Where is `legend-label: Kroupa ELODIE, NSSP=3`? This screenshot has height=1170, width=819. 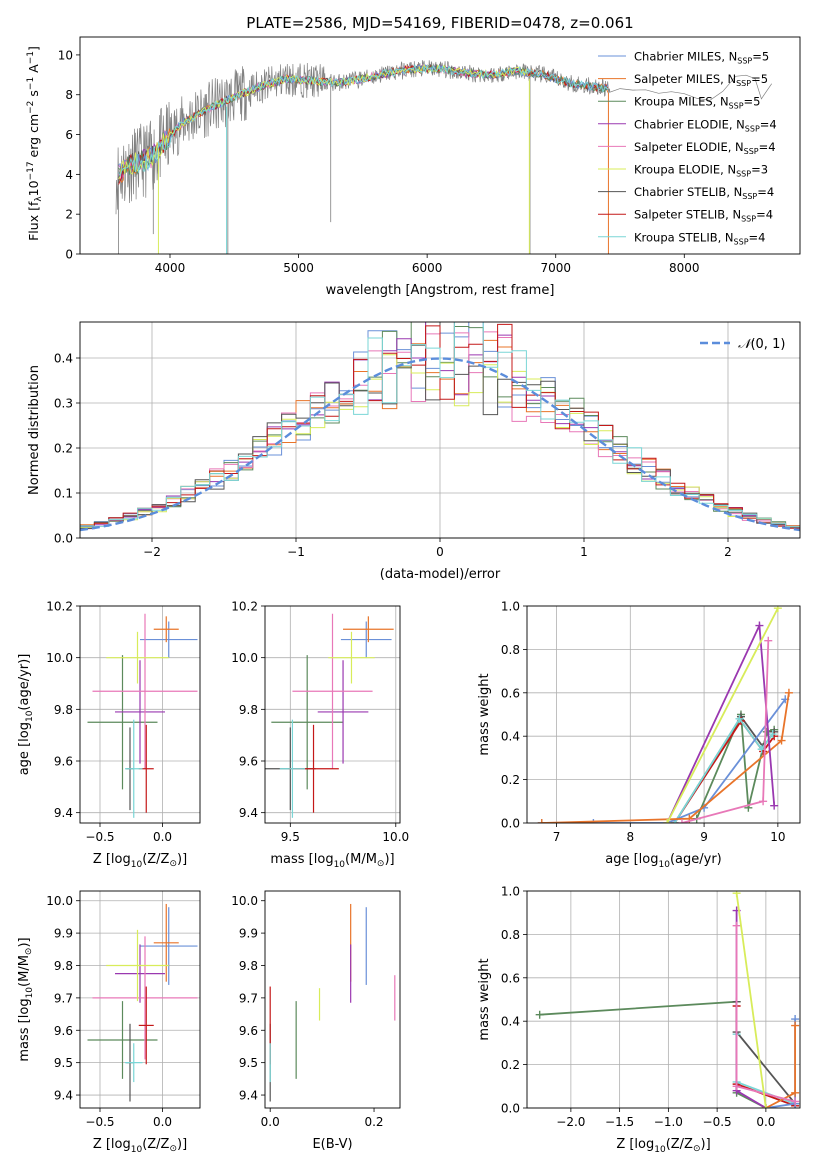
legend-label: Kroupa ELODIE, NSSP=3 is located at coordinates (701, 171).